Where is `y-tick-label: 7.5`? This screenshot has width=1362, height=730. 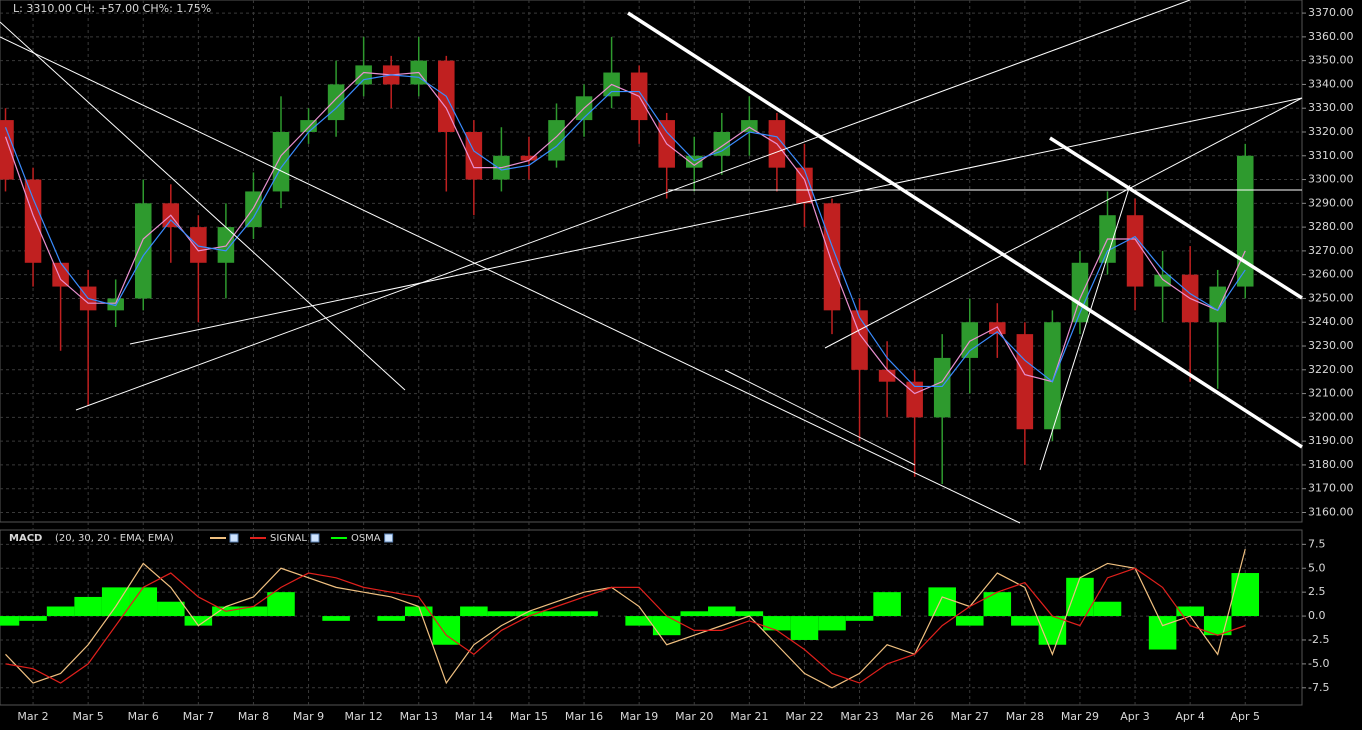
y-tick-label: 7.5 is located at coordinates (1317, 543).